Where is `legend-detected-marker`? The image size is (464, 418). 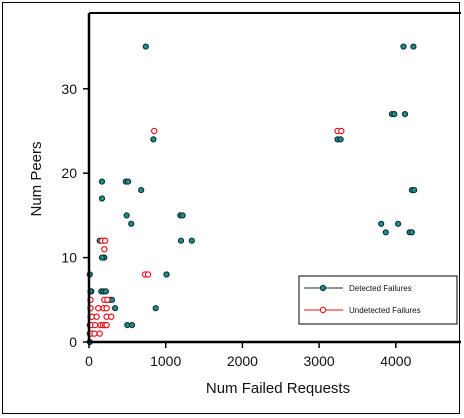 legend-detected-marker is located at coordinates (323, 288).